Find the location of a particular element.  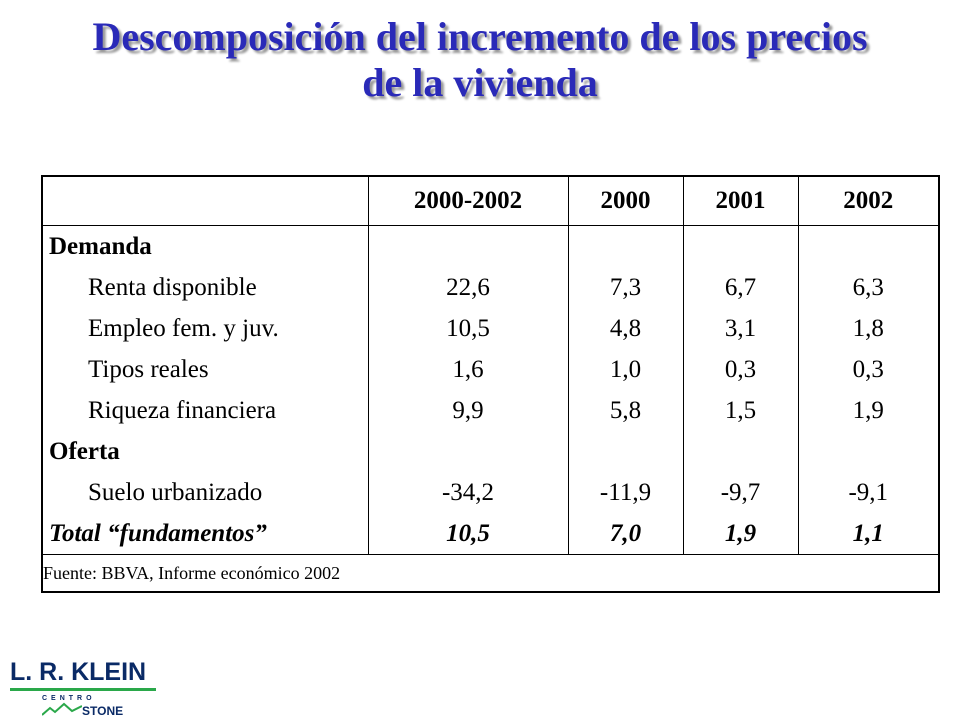

table-cell-value: 22,6 is located at coordinates (468, 287).